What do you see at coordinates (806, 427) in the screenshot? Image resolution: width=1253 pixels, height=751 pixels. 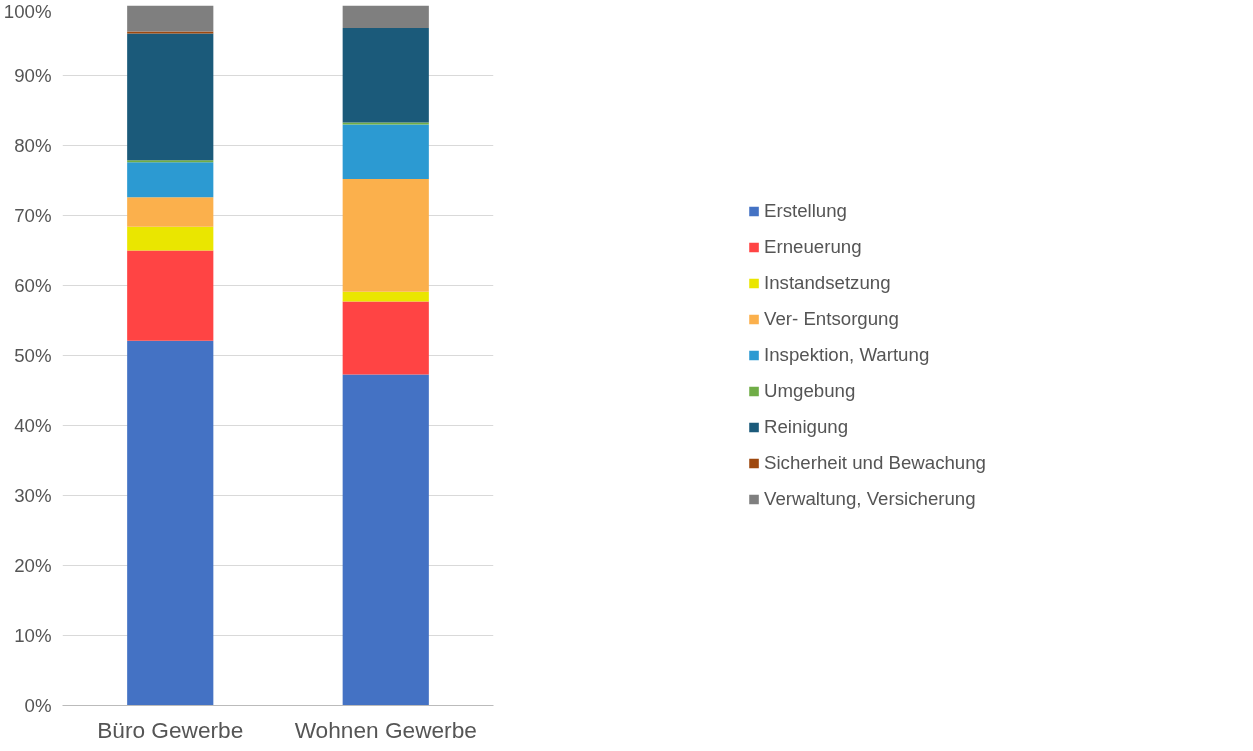 I see `legend-label: Reinigung` at bounding box center [806, 427].